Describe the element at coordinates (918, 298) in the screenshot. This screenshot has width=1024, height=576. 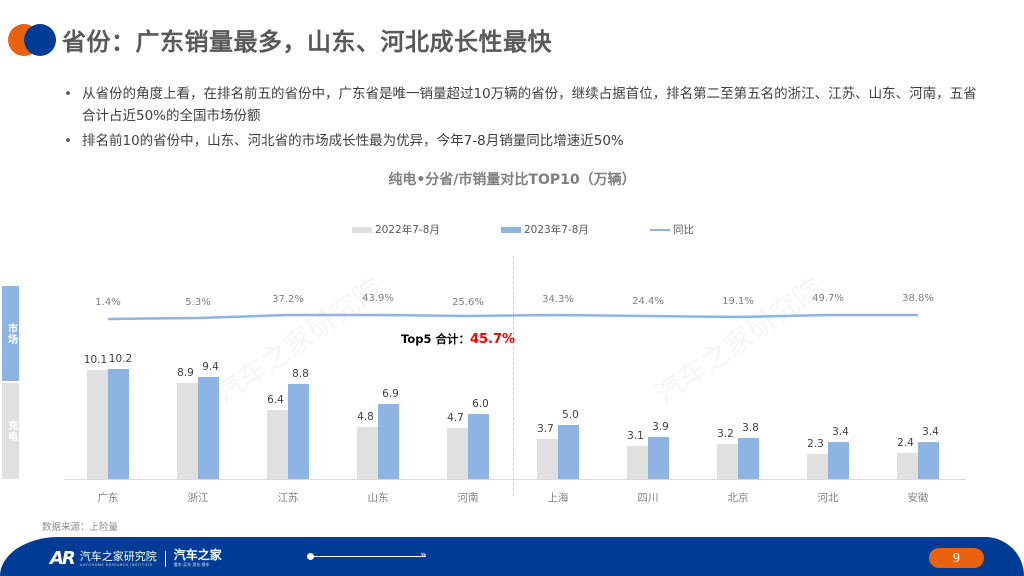
I see `yoy-label: 38.8%` at that location.